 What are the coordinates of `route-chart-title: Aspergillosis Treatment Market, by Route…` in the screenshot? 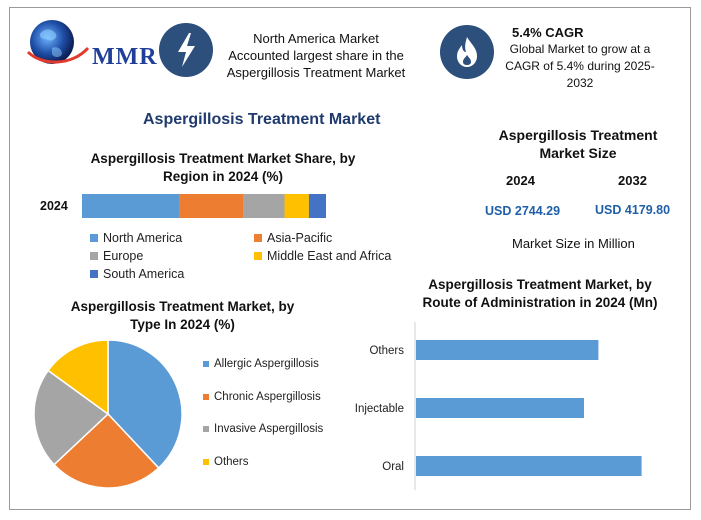 It's located at (540, 294).